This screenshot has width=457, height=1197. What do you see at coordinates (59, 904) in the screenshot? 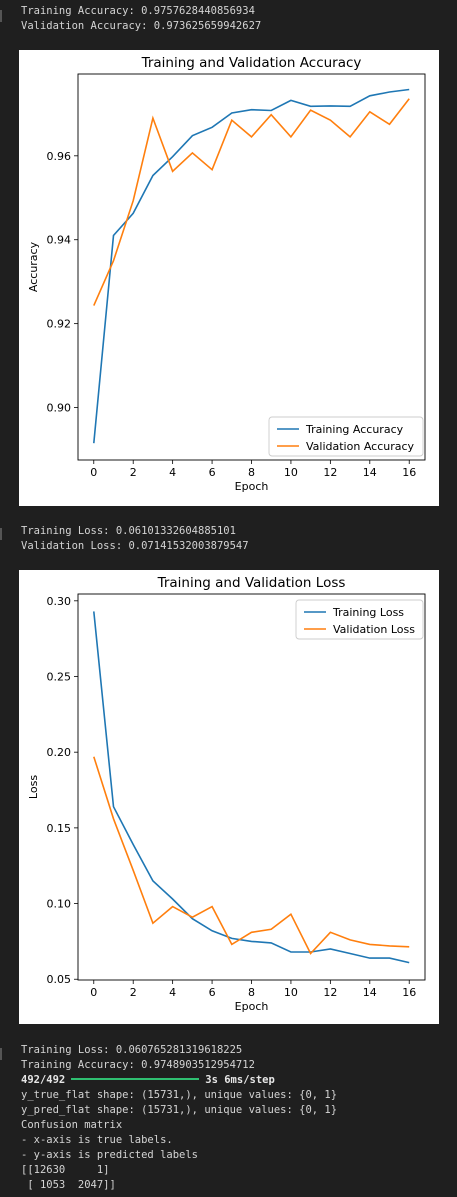
I see `y-tick-label: 0.10` at bounding box center [59, 904].